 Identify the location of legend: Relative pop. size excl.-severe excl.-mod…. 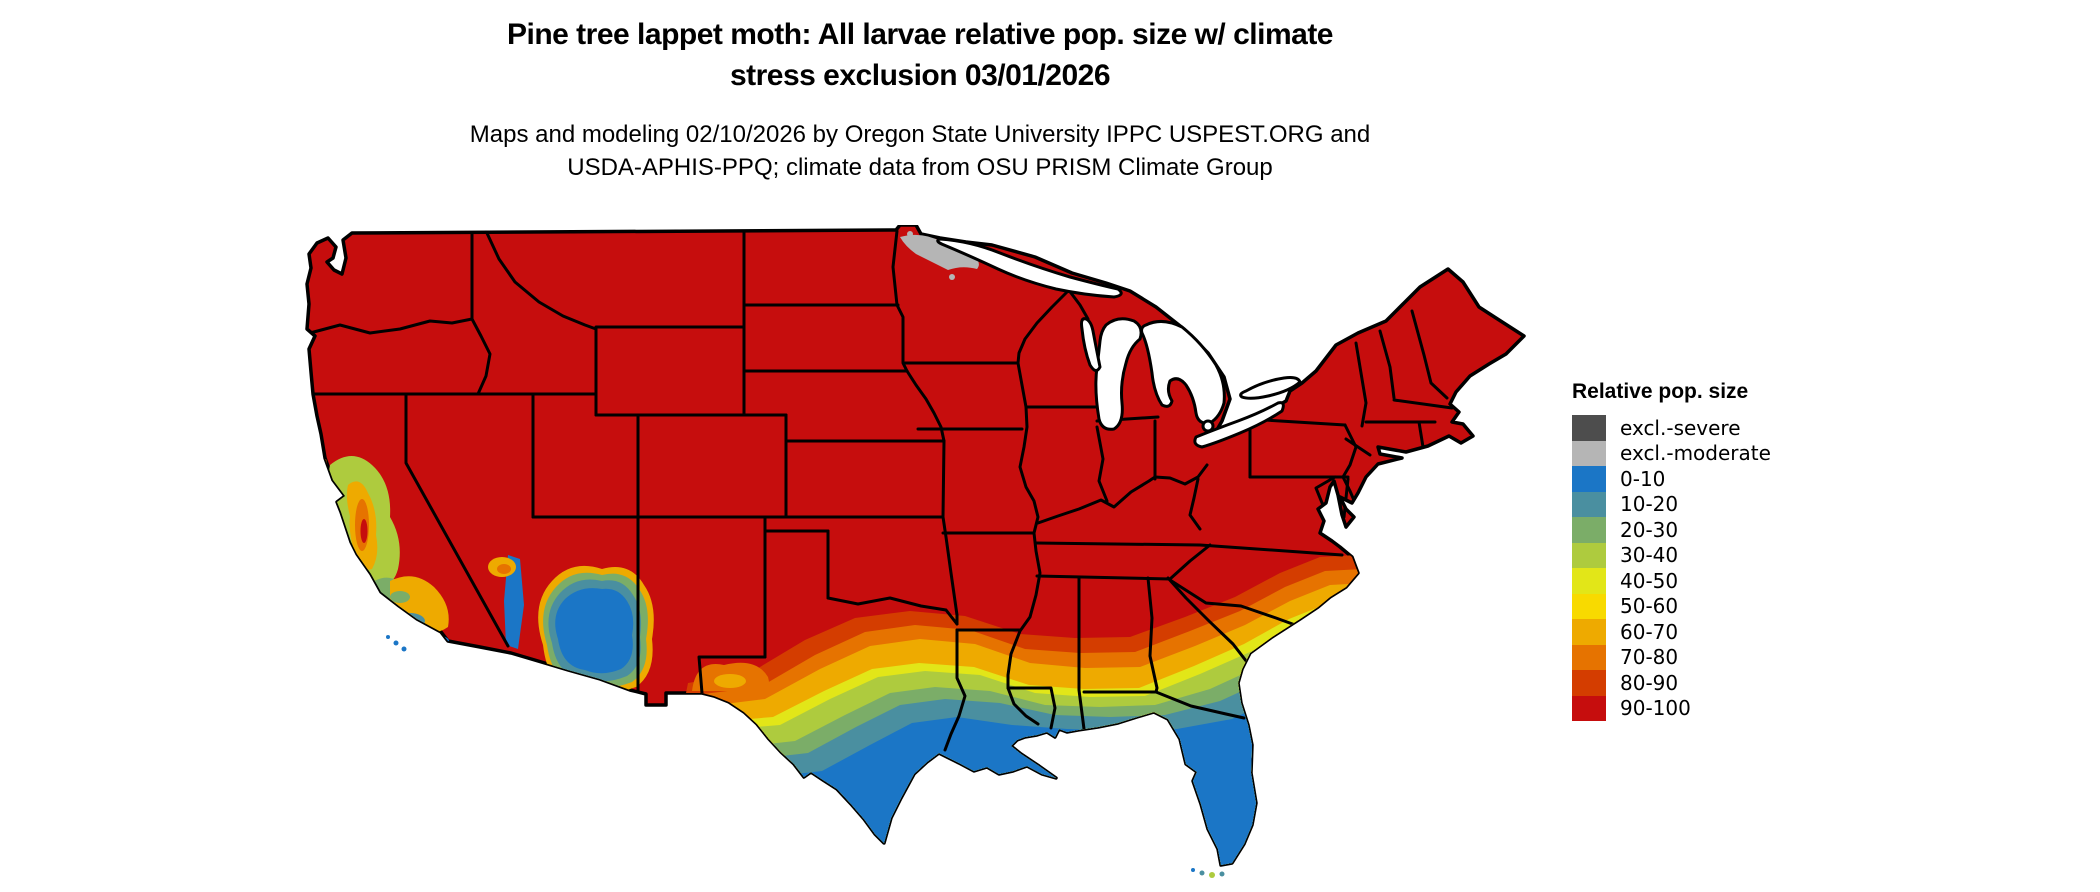
(1722, 550).